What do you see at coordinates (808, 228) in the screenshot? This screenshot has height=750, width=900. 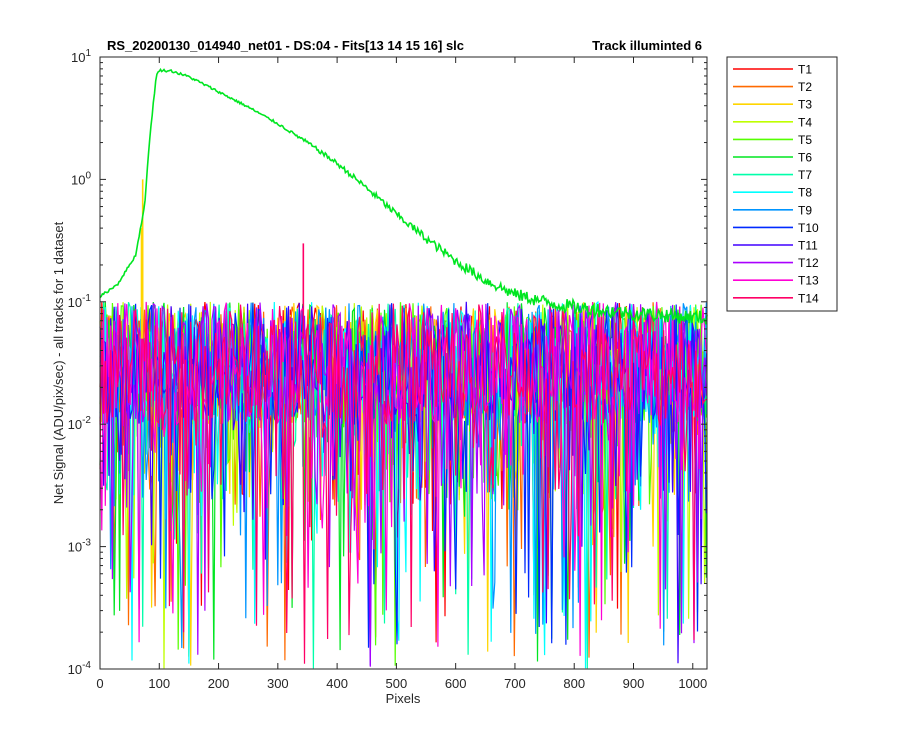 I see `legend-label-T10: T10` at bounding box center [808, 228].